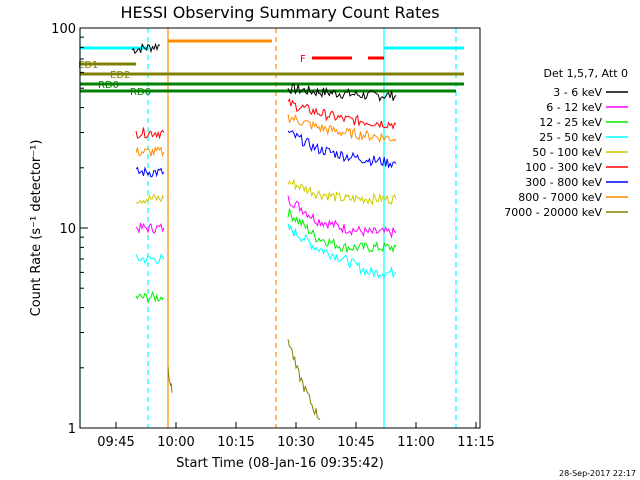 This screenshot has width=640, height=480. What do you see at coordinates (563, 167) in the screenshot?
I see `legend-label-5: 100 - 300 keV` at bounding box center [563, 167].